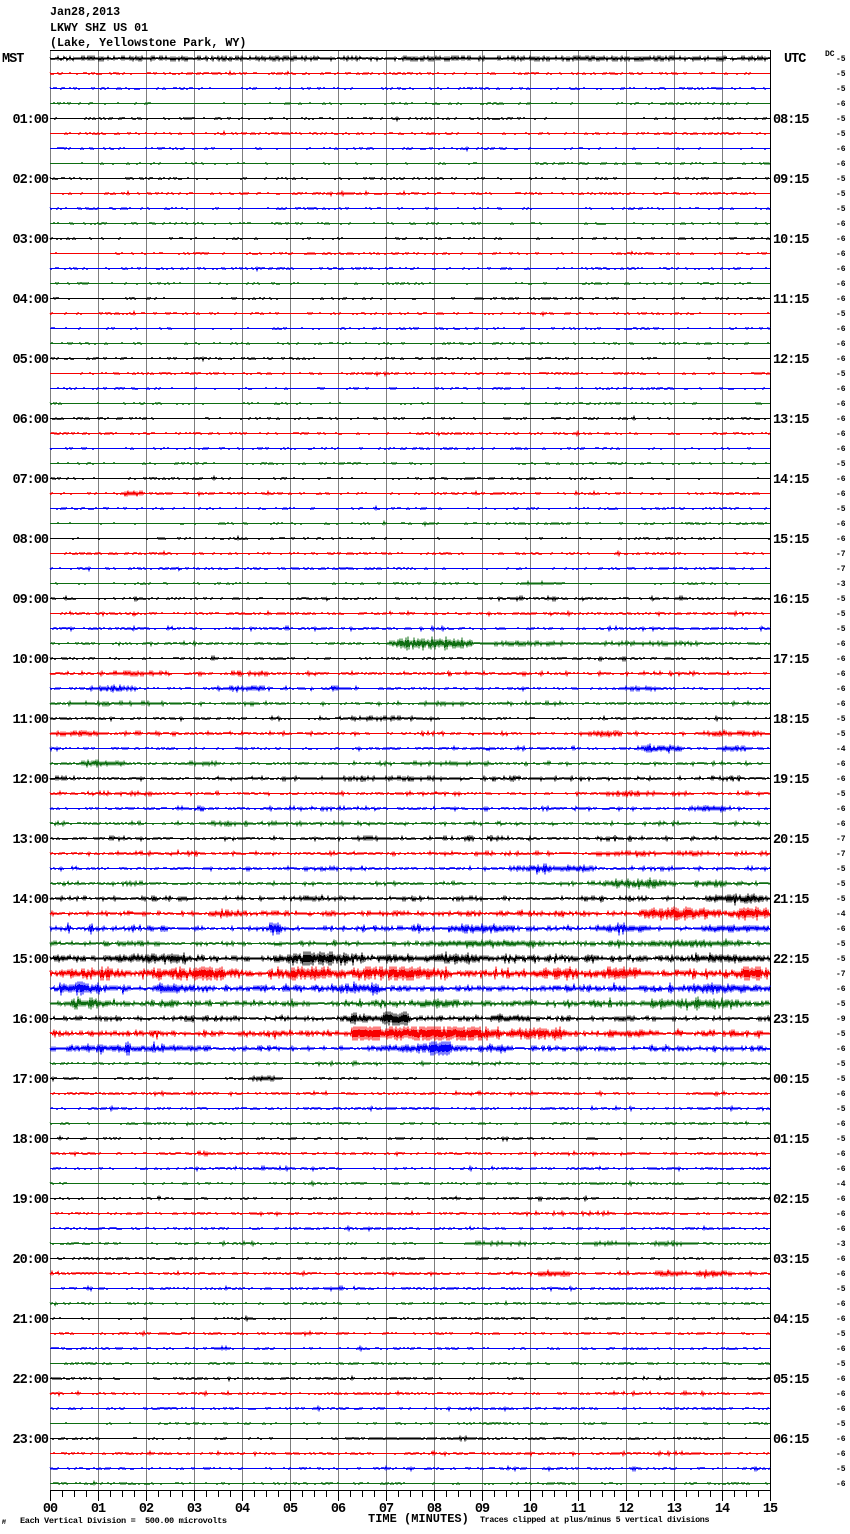 The width and height of the screenshot is (850, 1534). What do you see at coordinates (578, 1509) in the screenshot?
I see `svg-text: 11` at bounding box center [578, 1509].